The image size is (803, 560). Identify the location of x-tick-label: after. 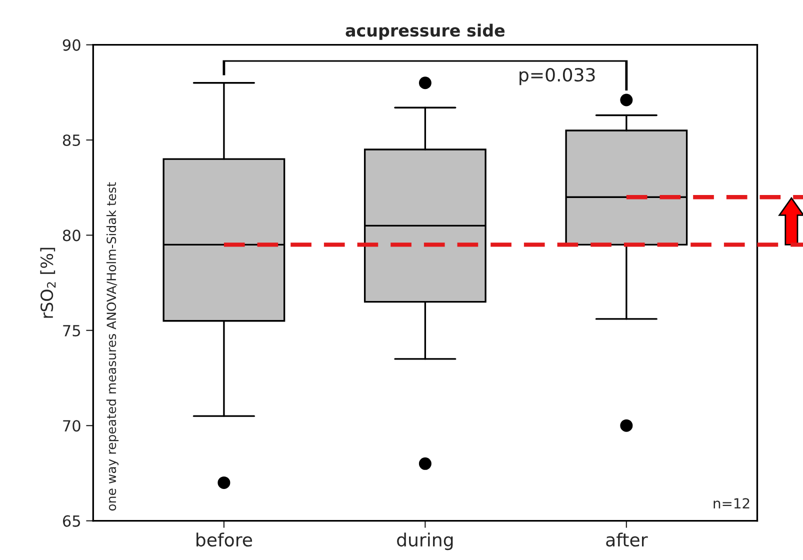
(627, 539).